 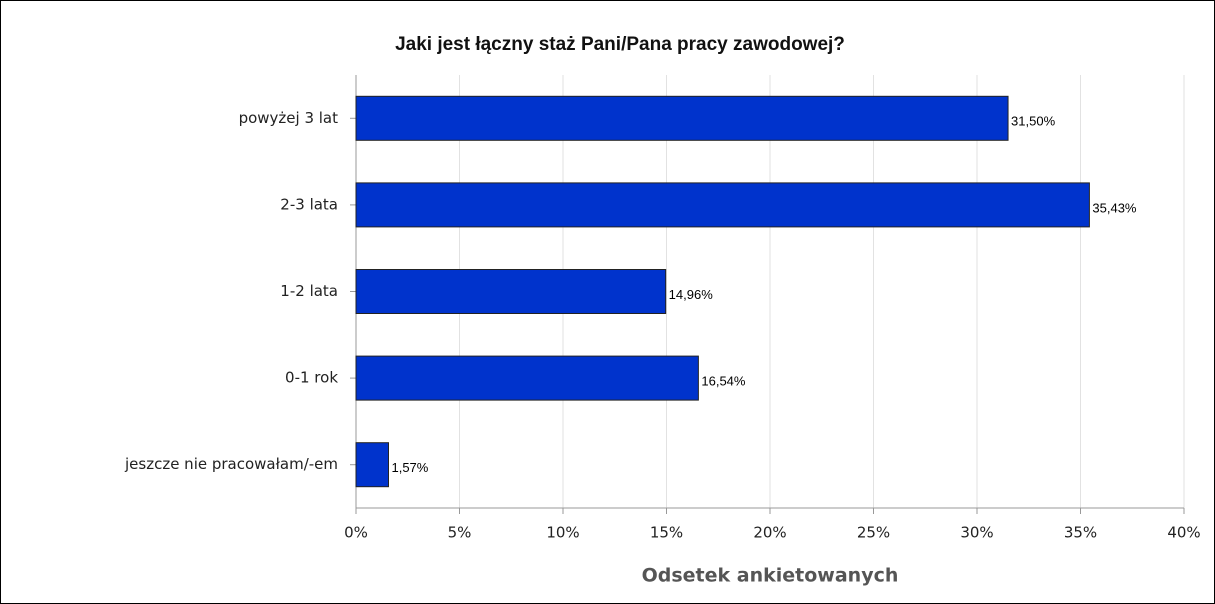 What do you see at coordinates (1114, 207) in the screenshot?
I see `value-label: 35,43%` at bounding box center [1114, 207].